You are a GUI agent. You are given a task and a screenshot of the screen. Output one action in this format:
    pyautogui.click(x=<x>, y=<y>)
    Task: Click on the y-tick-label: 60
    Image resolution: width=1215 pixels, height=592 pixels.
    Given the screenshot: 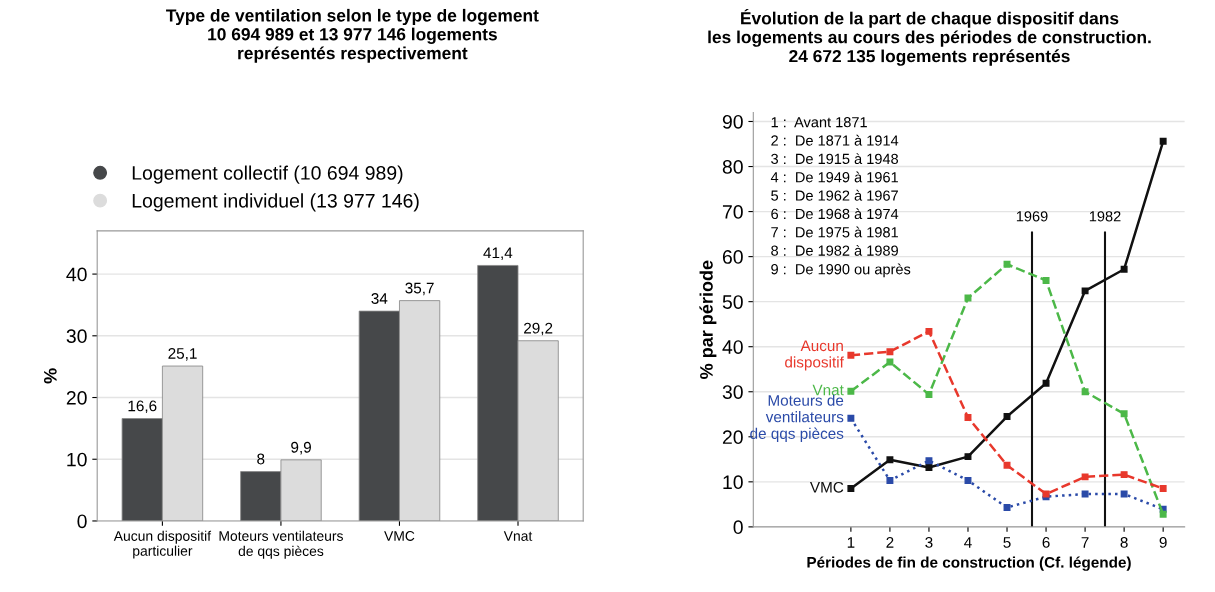 What is the action you would take?
    pyautogui.click(x=732, y=257)
    